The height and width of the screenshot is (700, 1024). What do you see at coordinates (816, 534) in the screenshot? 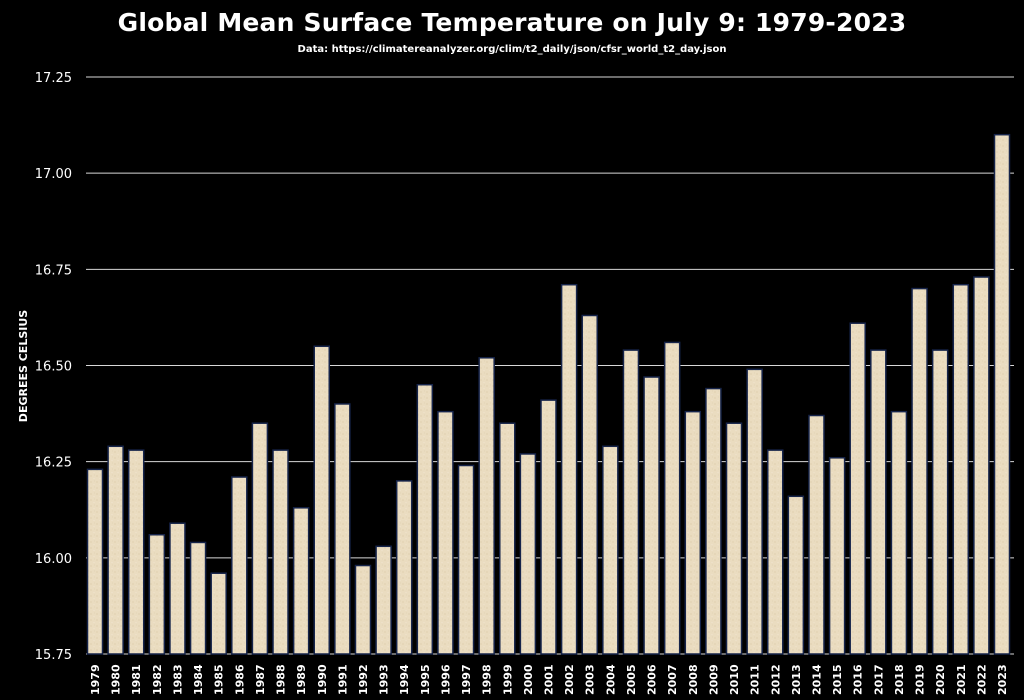
I see `bar-2014` at bounding box center [816, 534].